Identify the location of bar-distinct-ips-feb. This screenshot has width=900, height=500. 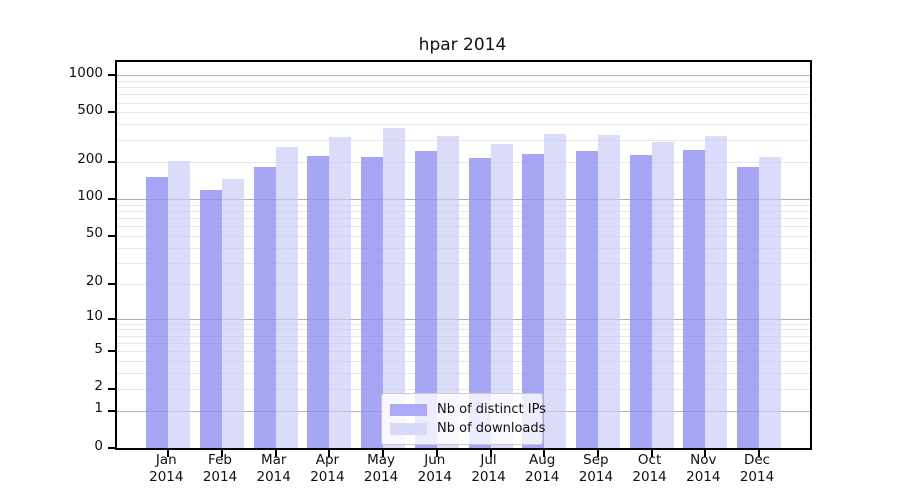
(211, 319).